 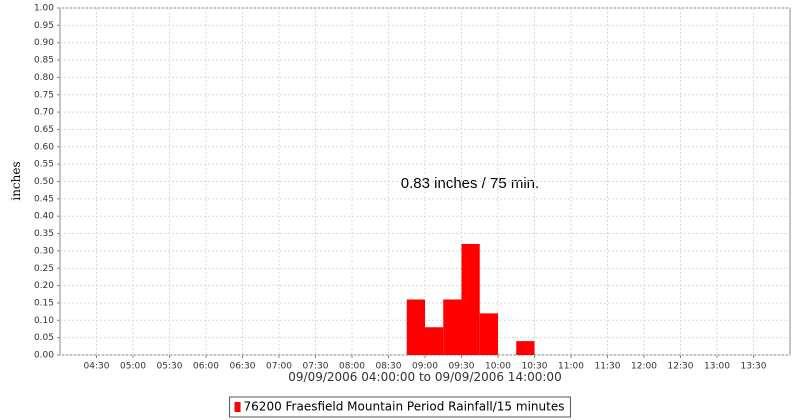 What do you see at coordinates (44, 182) in the screenshot?
I see `y-tick-label: 0.50` at bounding box center [44, 182].